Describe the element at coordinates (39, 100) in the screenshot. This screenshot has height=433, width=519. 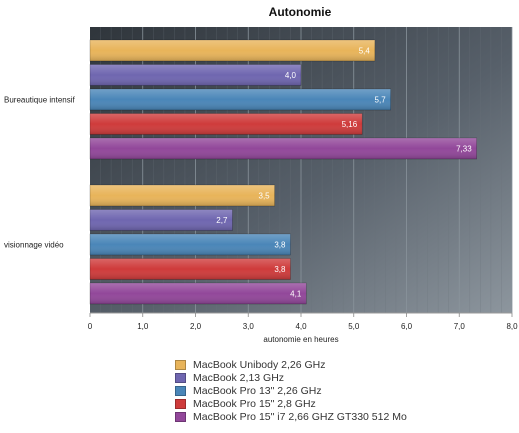
I see `category-label: Bureautique intensif` at that location.